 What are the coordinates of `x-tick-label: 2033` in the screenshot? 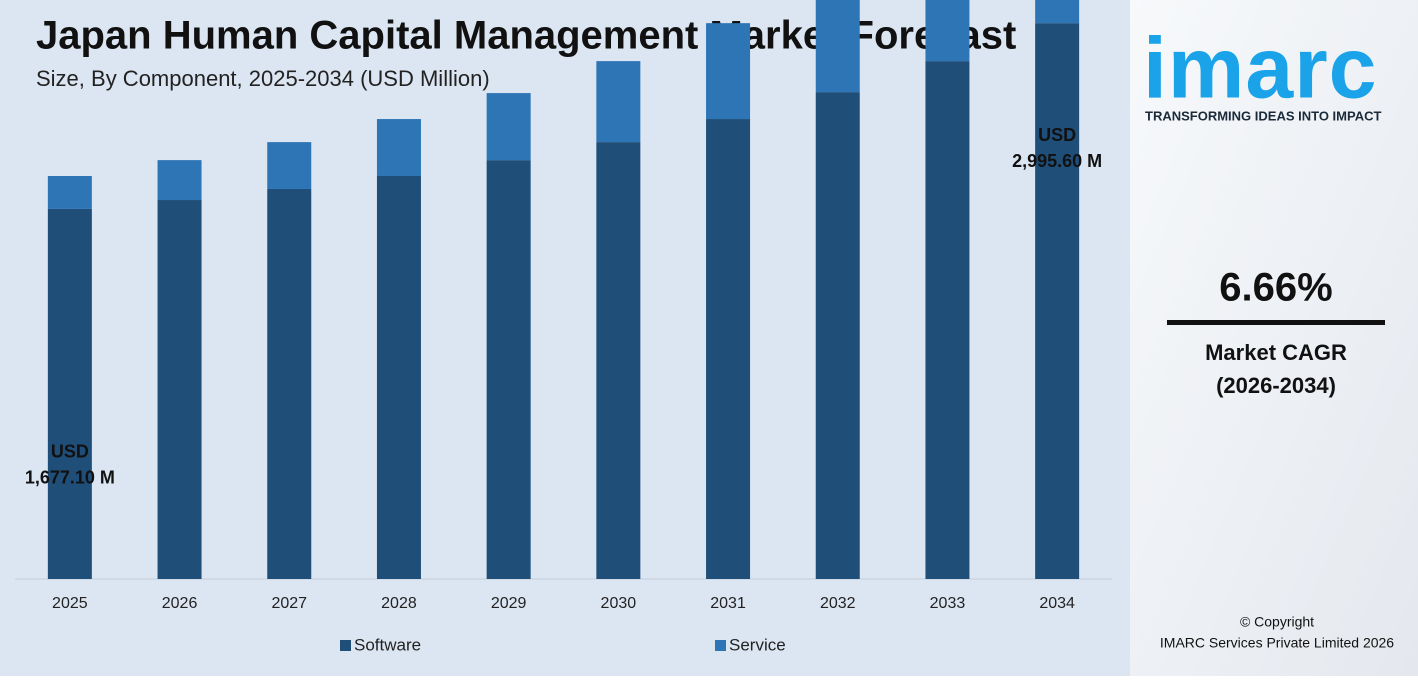 It's located at (948, 603).